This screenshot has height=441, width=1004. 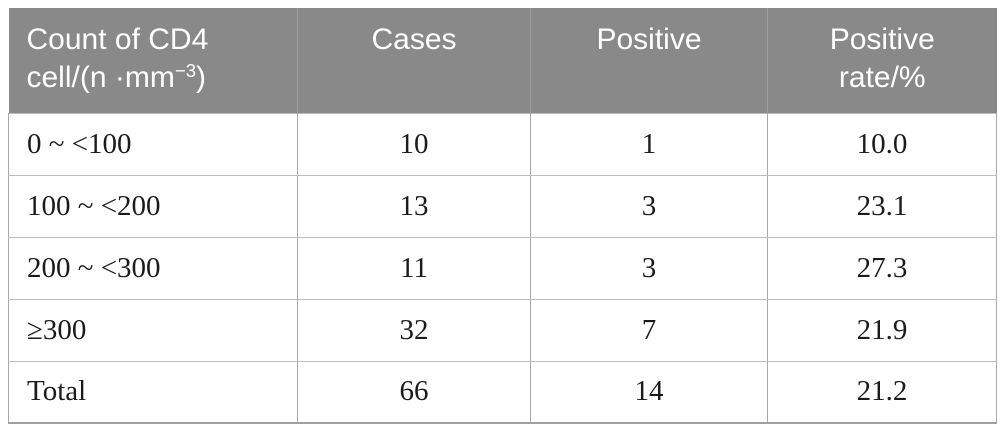 What do you see at coordinates (414, 144) in the screenshot?
I see `cases-cell: 10` at bounding box center [414, 144].